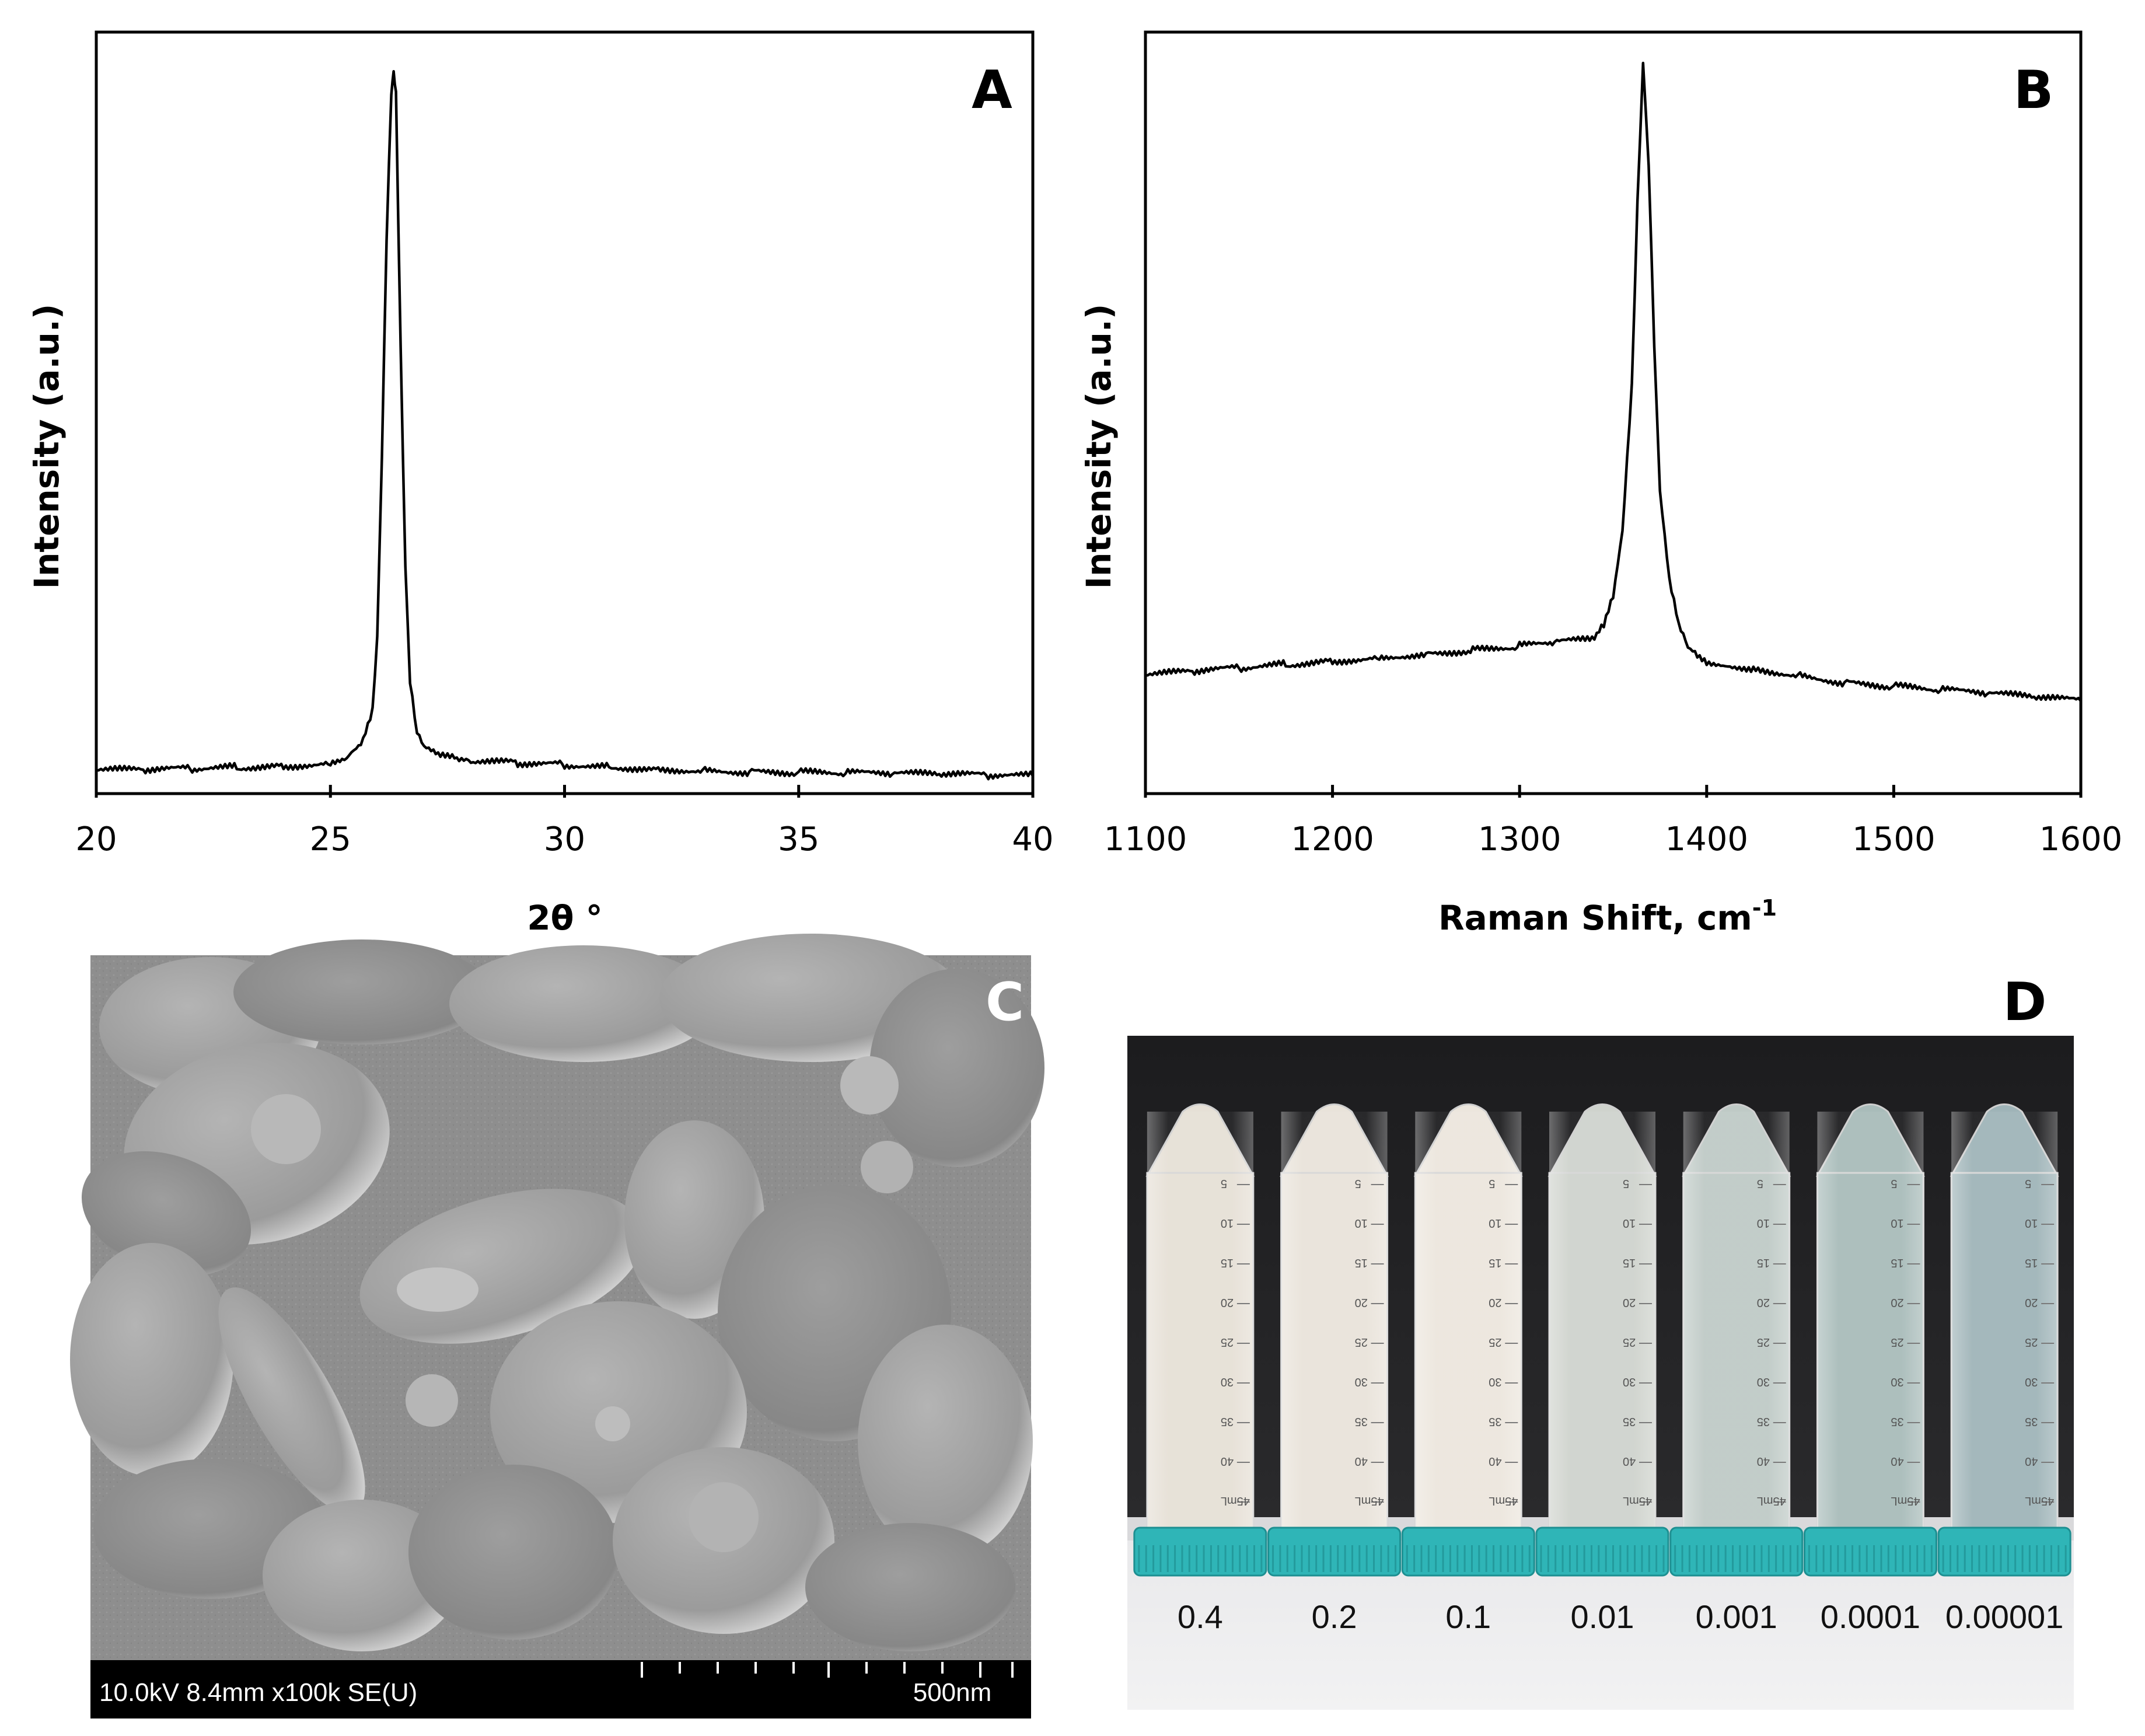  What do you see at coordinates (564, 839) in the screenshot?
I see `panel-a-x-tick-label: 30` at bounding box center [564, 839].